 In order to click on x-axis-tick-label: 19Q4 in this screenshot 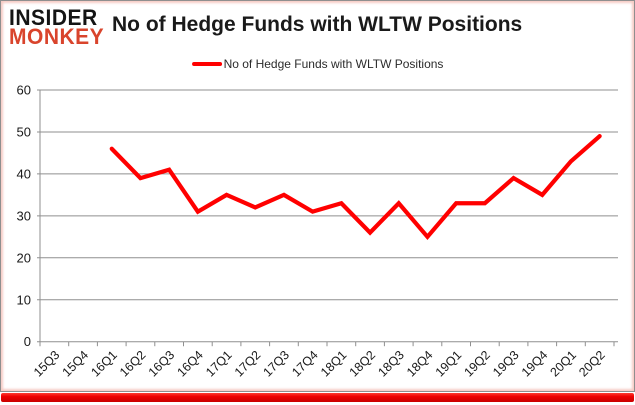, I will do `click(535, 364)`.